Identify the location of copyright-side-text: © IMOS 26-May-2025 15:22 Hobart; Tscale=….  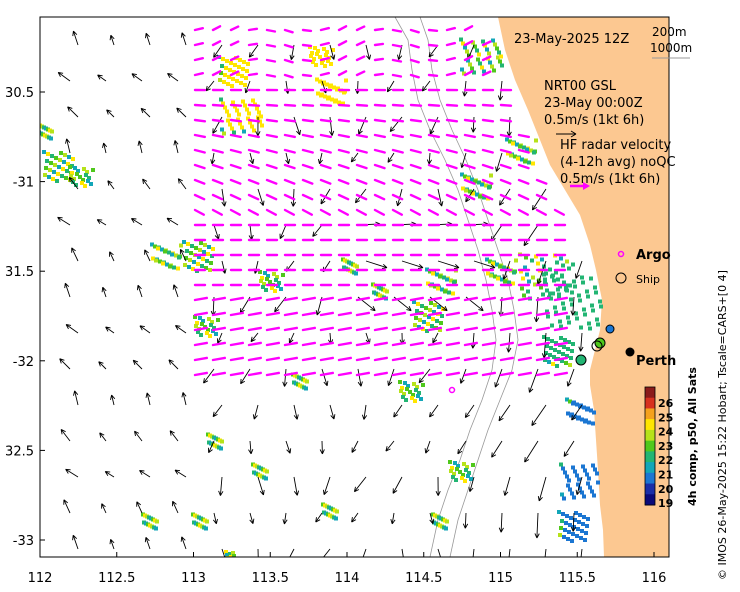
(722, 425).